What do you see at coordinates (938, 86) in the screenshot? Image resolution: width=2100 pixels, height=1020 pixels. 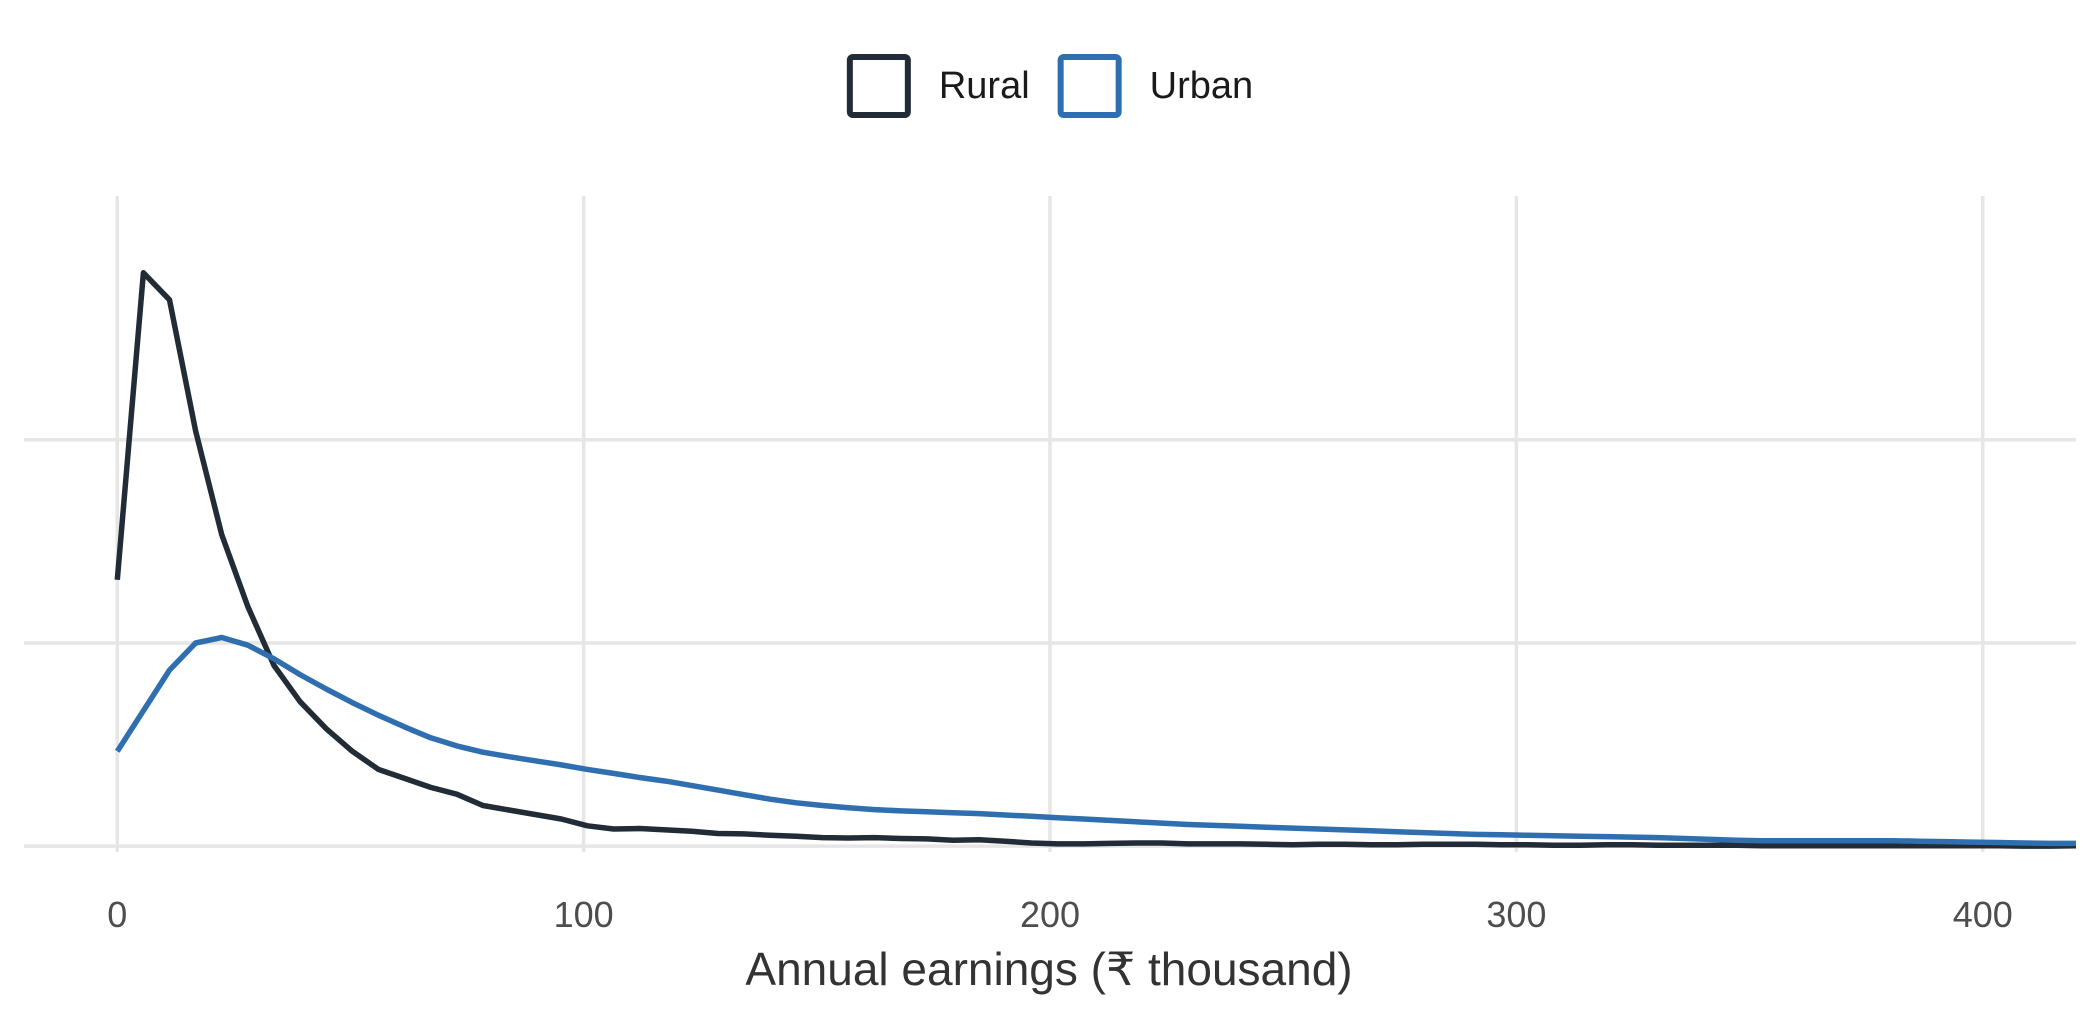 I see `legend-item-rural: Rural` at bounding box center [938, 86].